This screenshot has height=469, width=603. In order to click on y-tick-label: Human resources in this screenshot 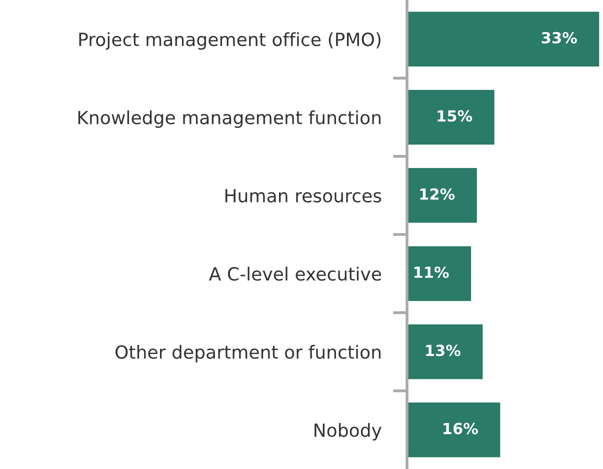, I will do `click(303, 196)`.